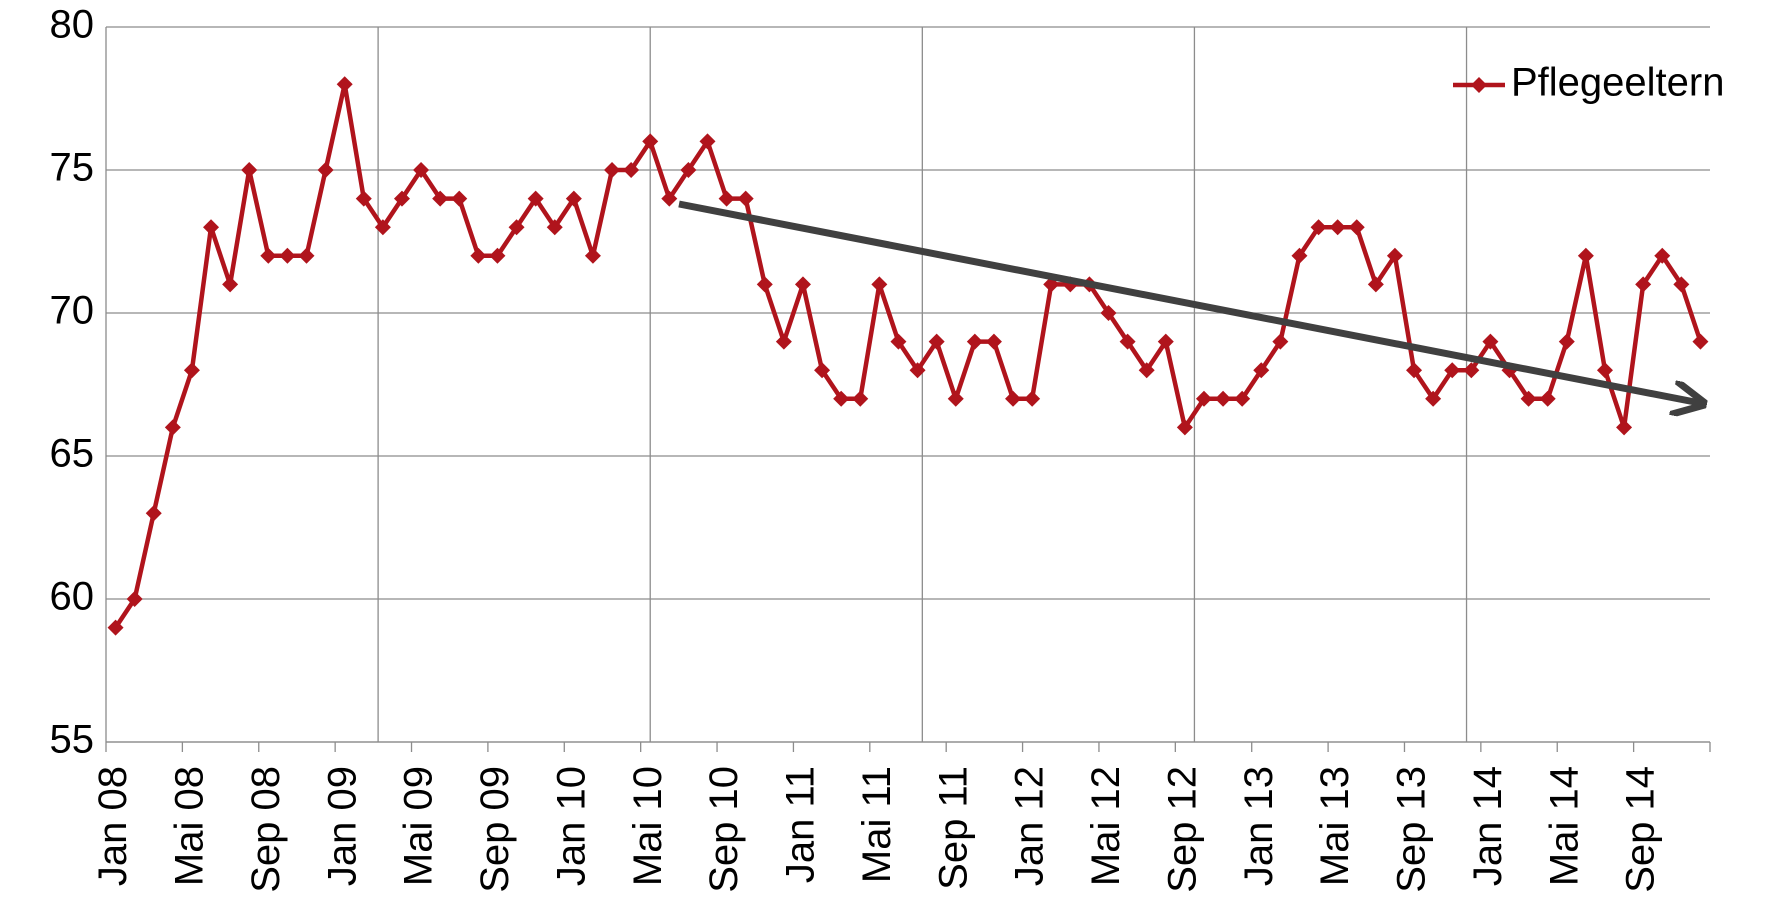 The height and width of the screenshot is (919, 1775). What do you see at coordinates (1335, 826) in the screenshot?
I see `x-tick-label: Mai 13` at bounding box center [1335, 826].